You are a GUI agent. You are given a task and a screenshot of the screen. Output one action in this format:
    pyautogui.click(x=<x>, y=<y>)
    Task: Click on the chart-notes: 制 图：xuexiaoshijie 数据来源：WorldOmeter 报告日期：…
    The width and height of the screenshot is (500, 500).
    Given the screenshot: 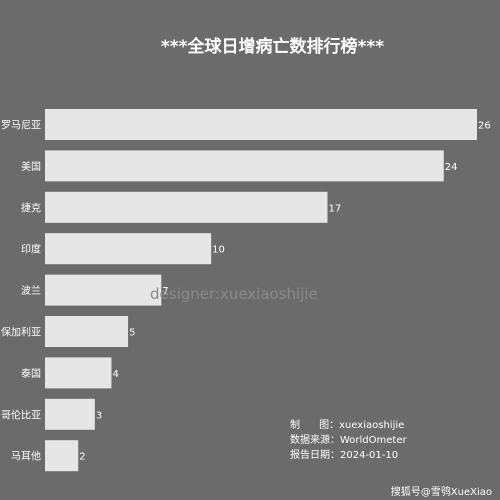 What is the action you would take?
    pyautogui.click(x=348, y=440)
    